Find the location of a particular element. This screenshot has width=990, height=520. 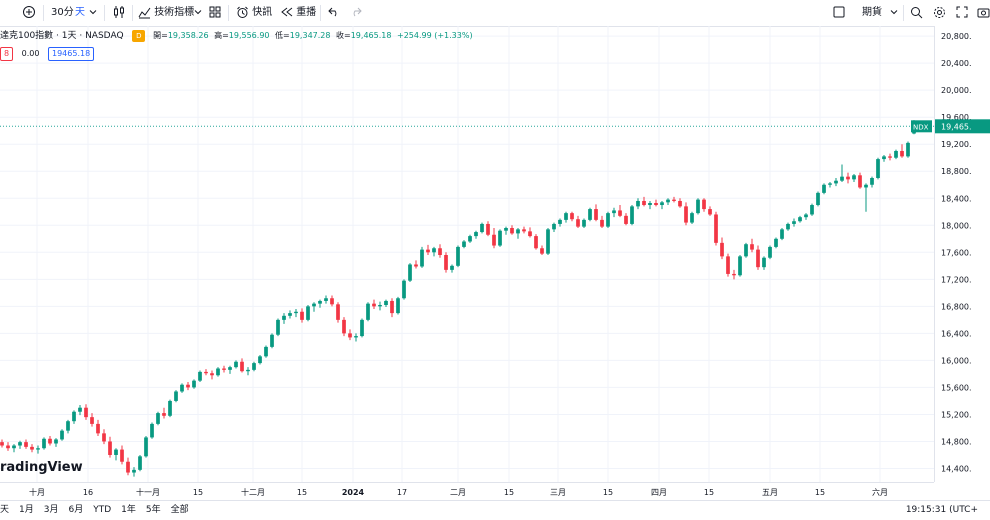

range-button: 3月 is located at coordinates (51, 510).